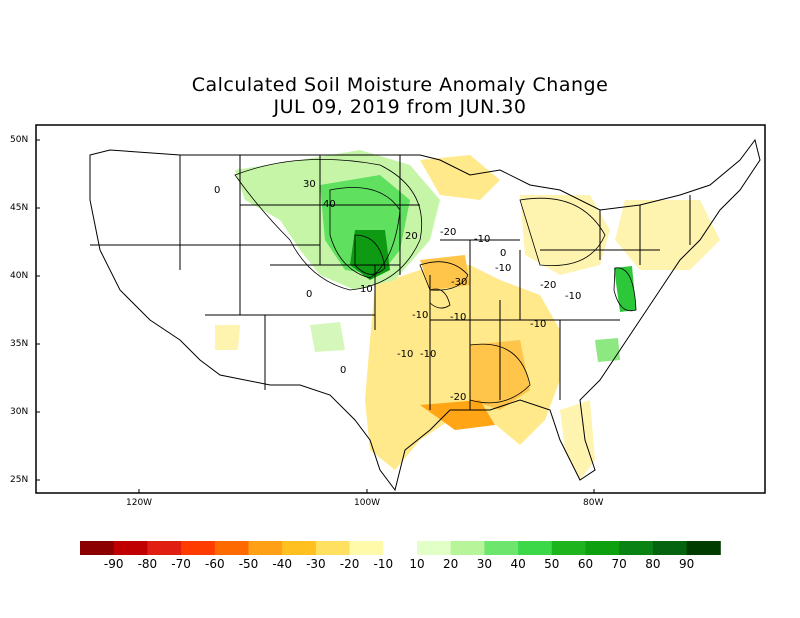 The height and width of the screenshot is (618, 800). What do you see at coordinates (147, 564) in the screenshot?
I see `legend-label: -80` at bounding box center [147, 564].